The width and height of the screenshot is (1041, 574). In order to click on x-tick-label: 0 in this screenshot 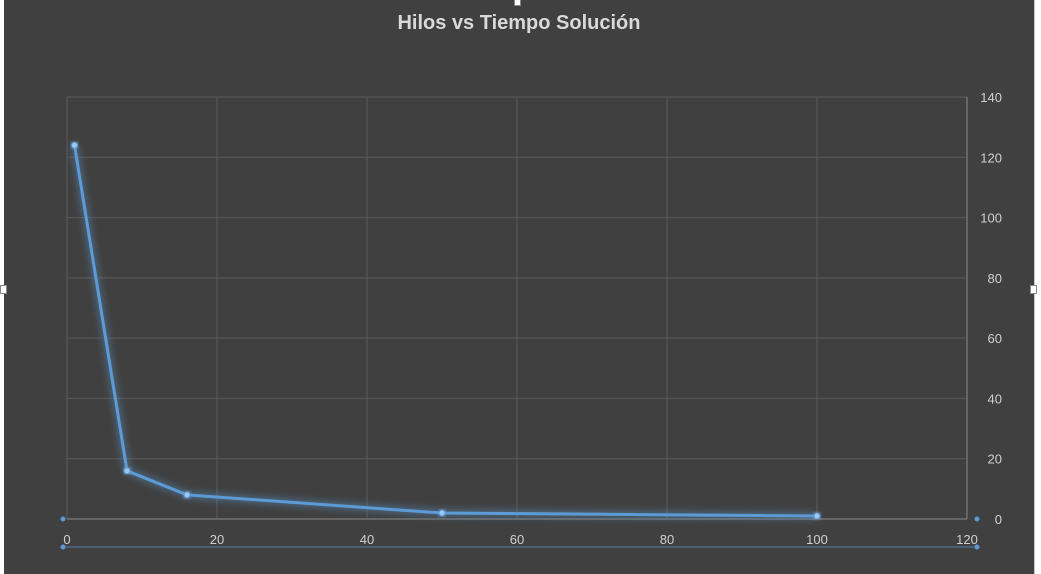, I will do `click(66, 539)`.